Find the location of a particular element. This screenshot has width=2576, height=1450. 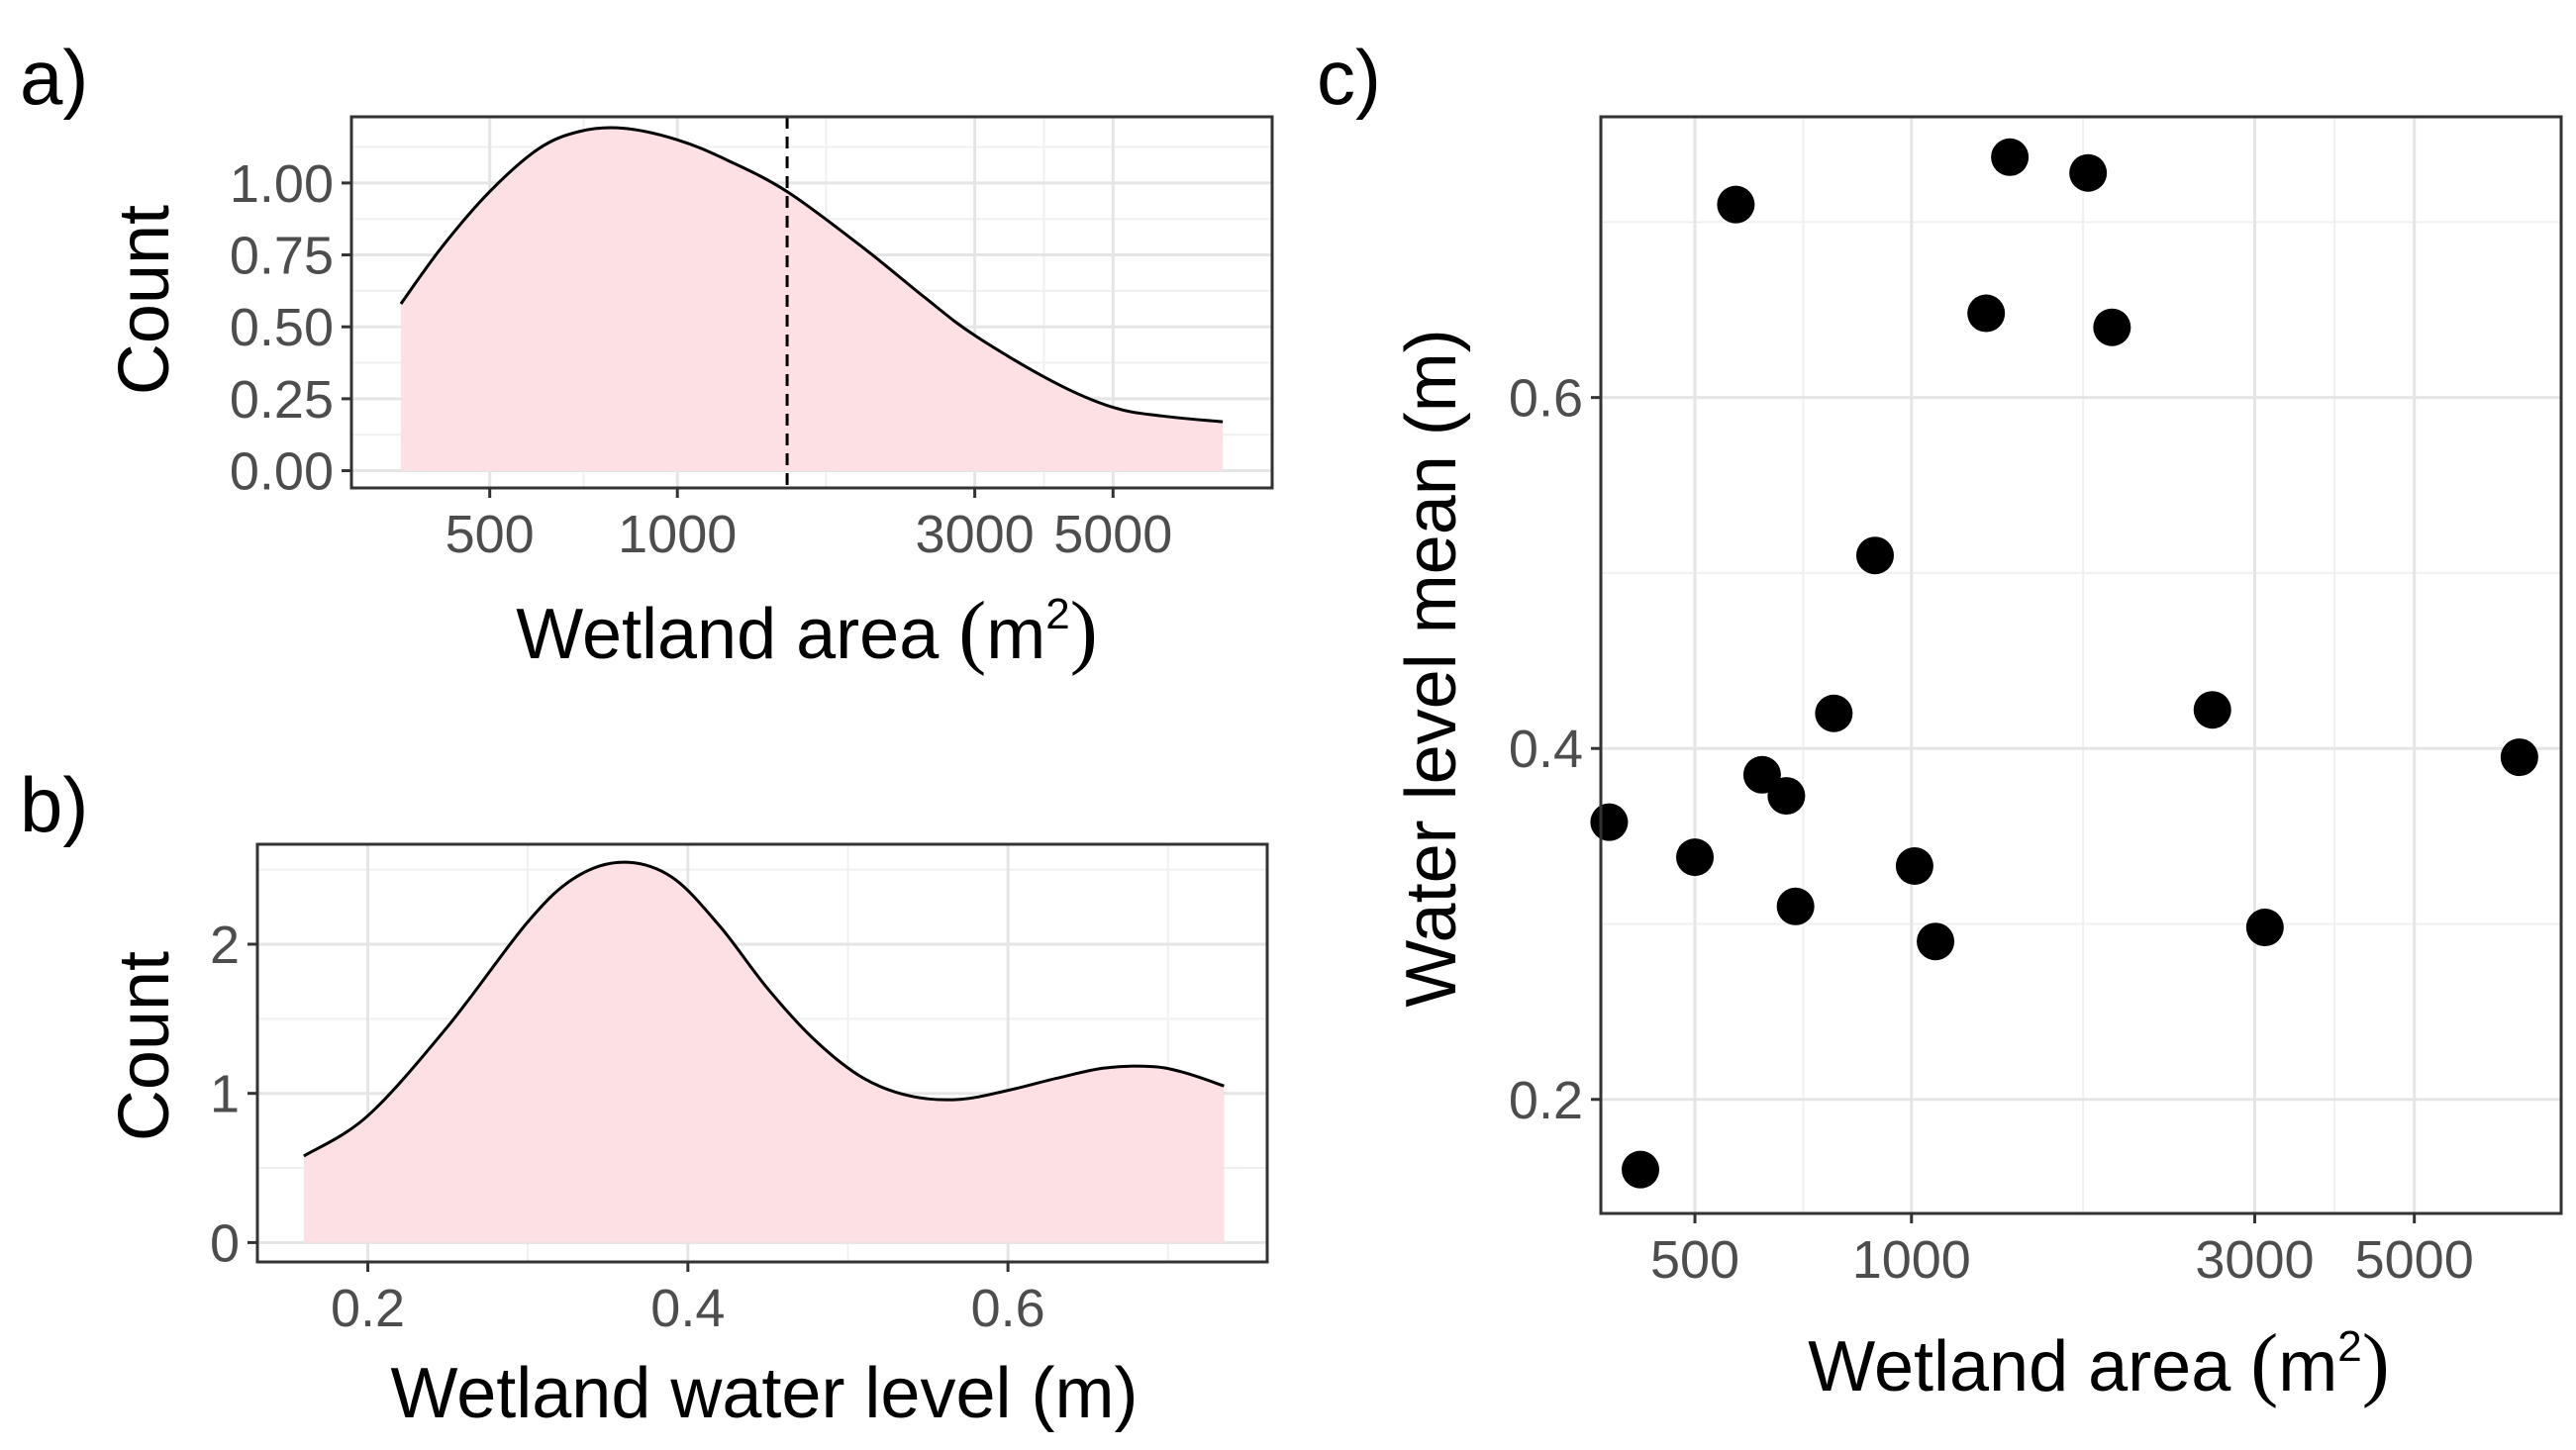

panel-a-ticks: 0.00 0.25 0.50 0.75 1.00 500 1000 3000 5000 is located at coordinates (701, 359).